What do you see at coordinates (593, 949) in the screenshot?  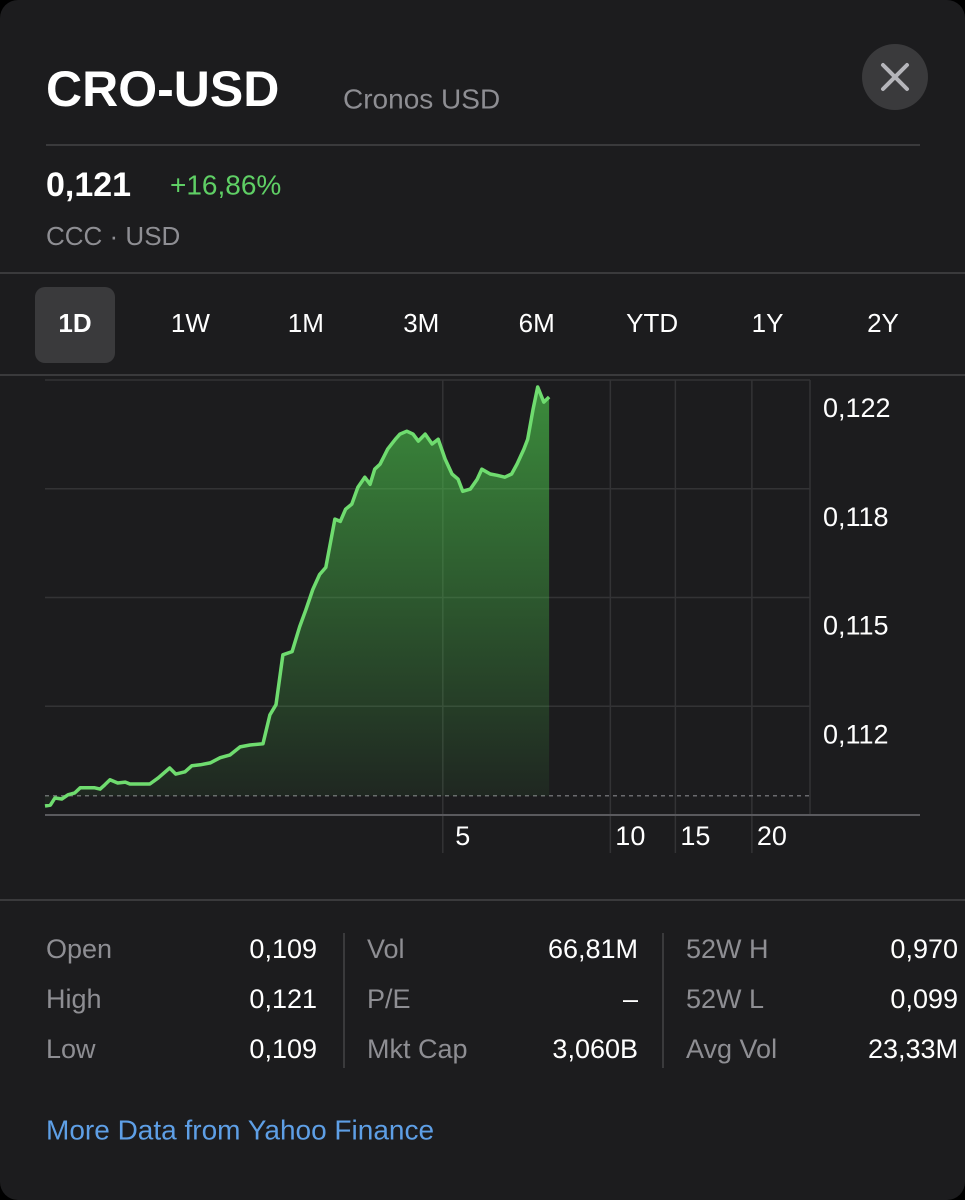 I see `stat-value: 66,81M` at bounding box center [593, 949].